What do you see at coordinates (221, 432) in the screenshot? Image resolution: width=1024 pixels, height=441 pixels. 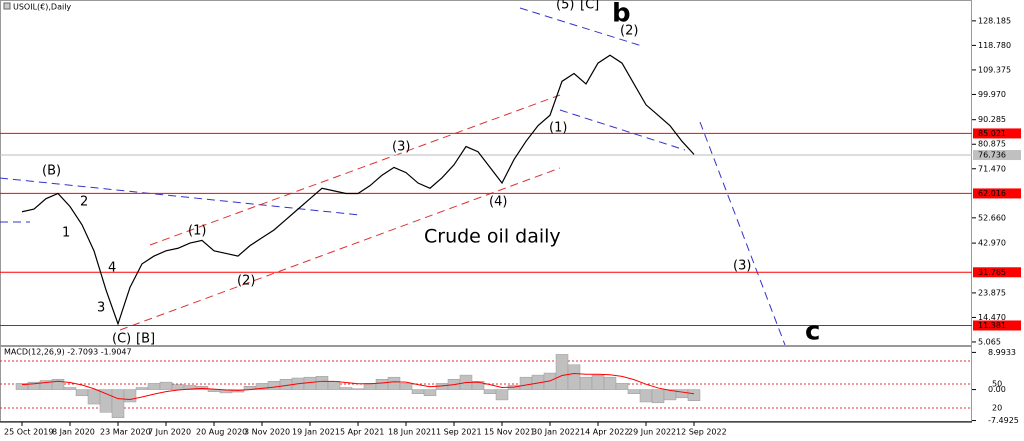 I see `x-tick-label: 20 Aug 2020` at bounding box center [221, 432].